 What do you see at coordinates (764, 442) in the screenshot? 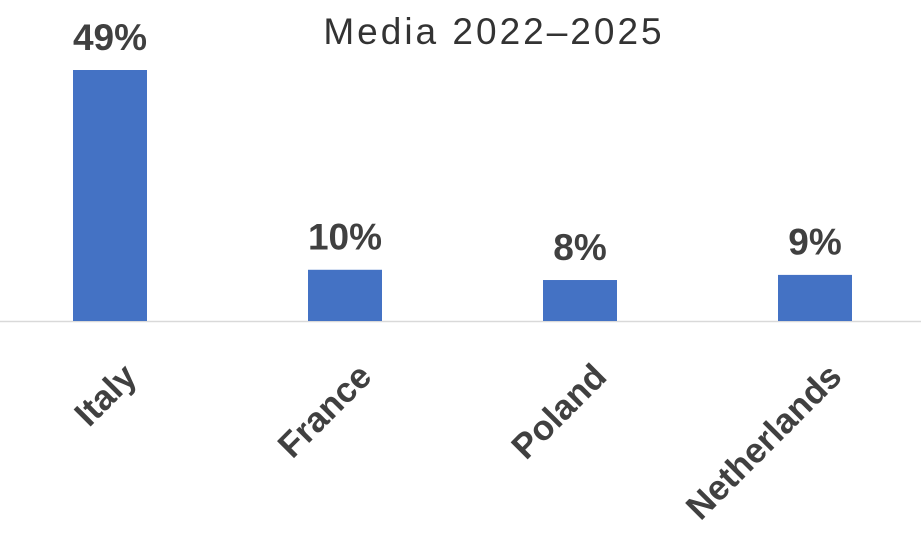
I see `x-tick-label: Netherlands` at bounding box center [764, 442].